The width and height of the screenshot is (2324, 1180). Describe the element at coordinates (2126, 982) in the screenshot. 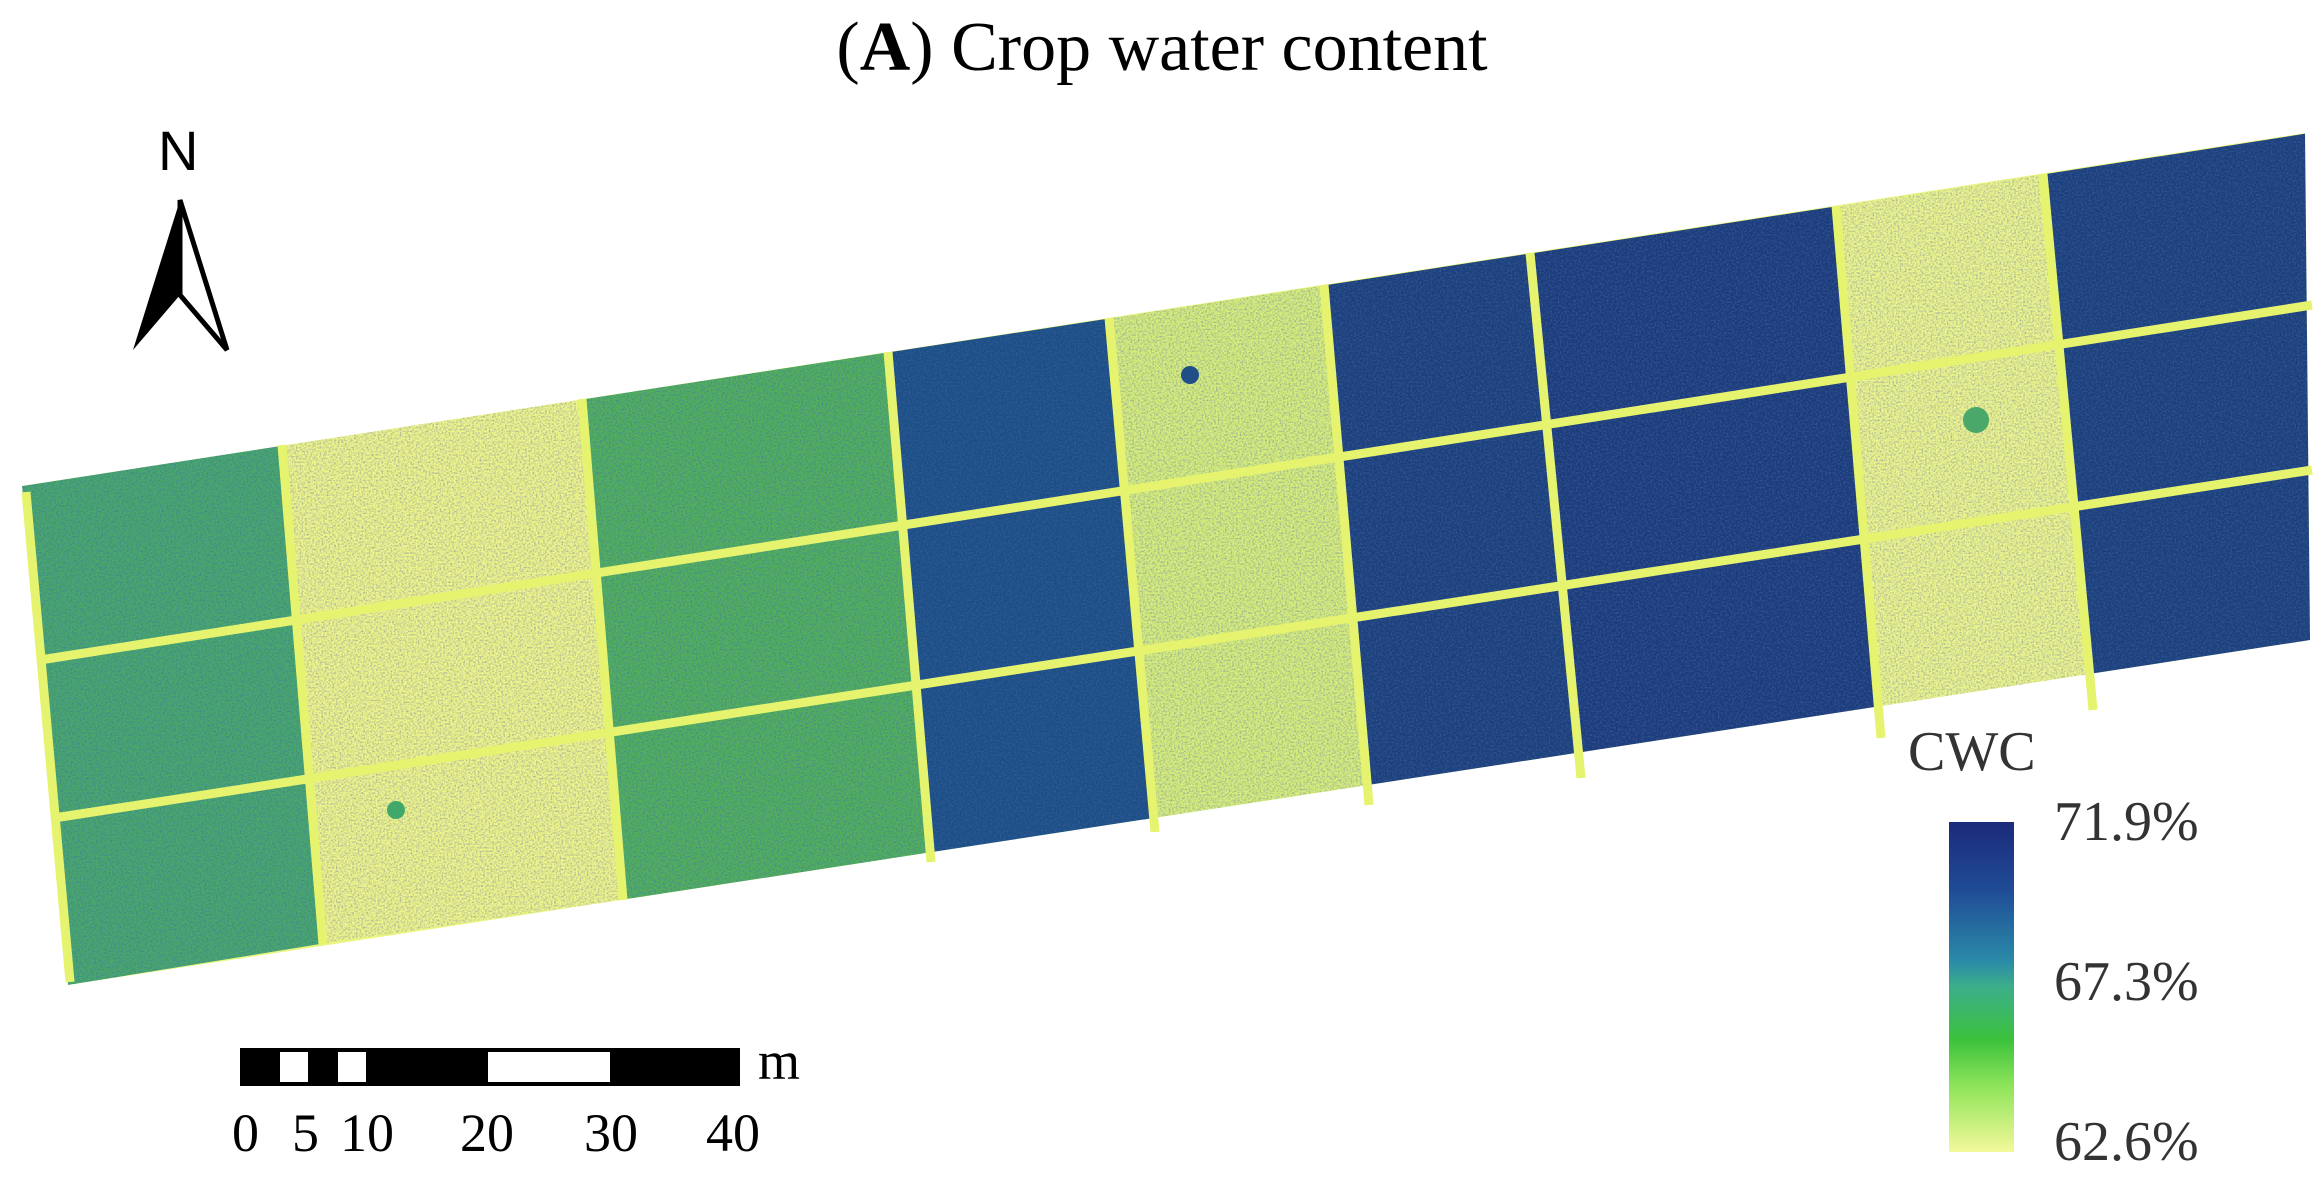

I see `legend-mid-label: 67.3%` at that location.